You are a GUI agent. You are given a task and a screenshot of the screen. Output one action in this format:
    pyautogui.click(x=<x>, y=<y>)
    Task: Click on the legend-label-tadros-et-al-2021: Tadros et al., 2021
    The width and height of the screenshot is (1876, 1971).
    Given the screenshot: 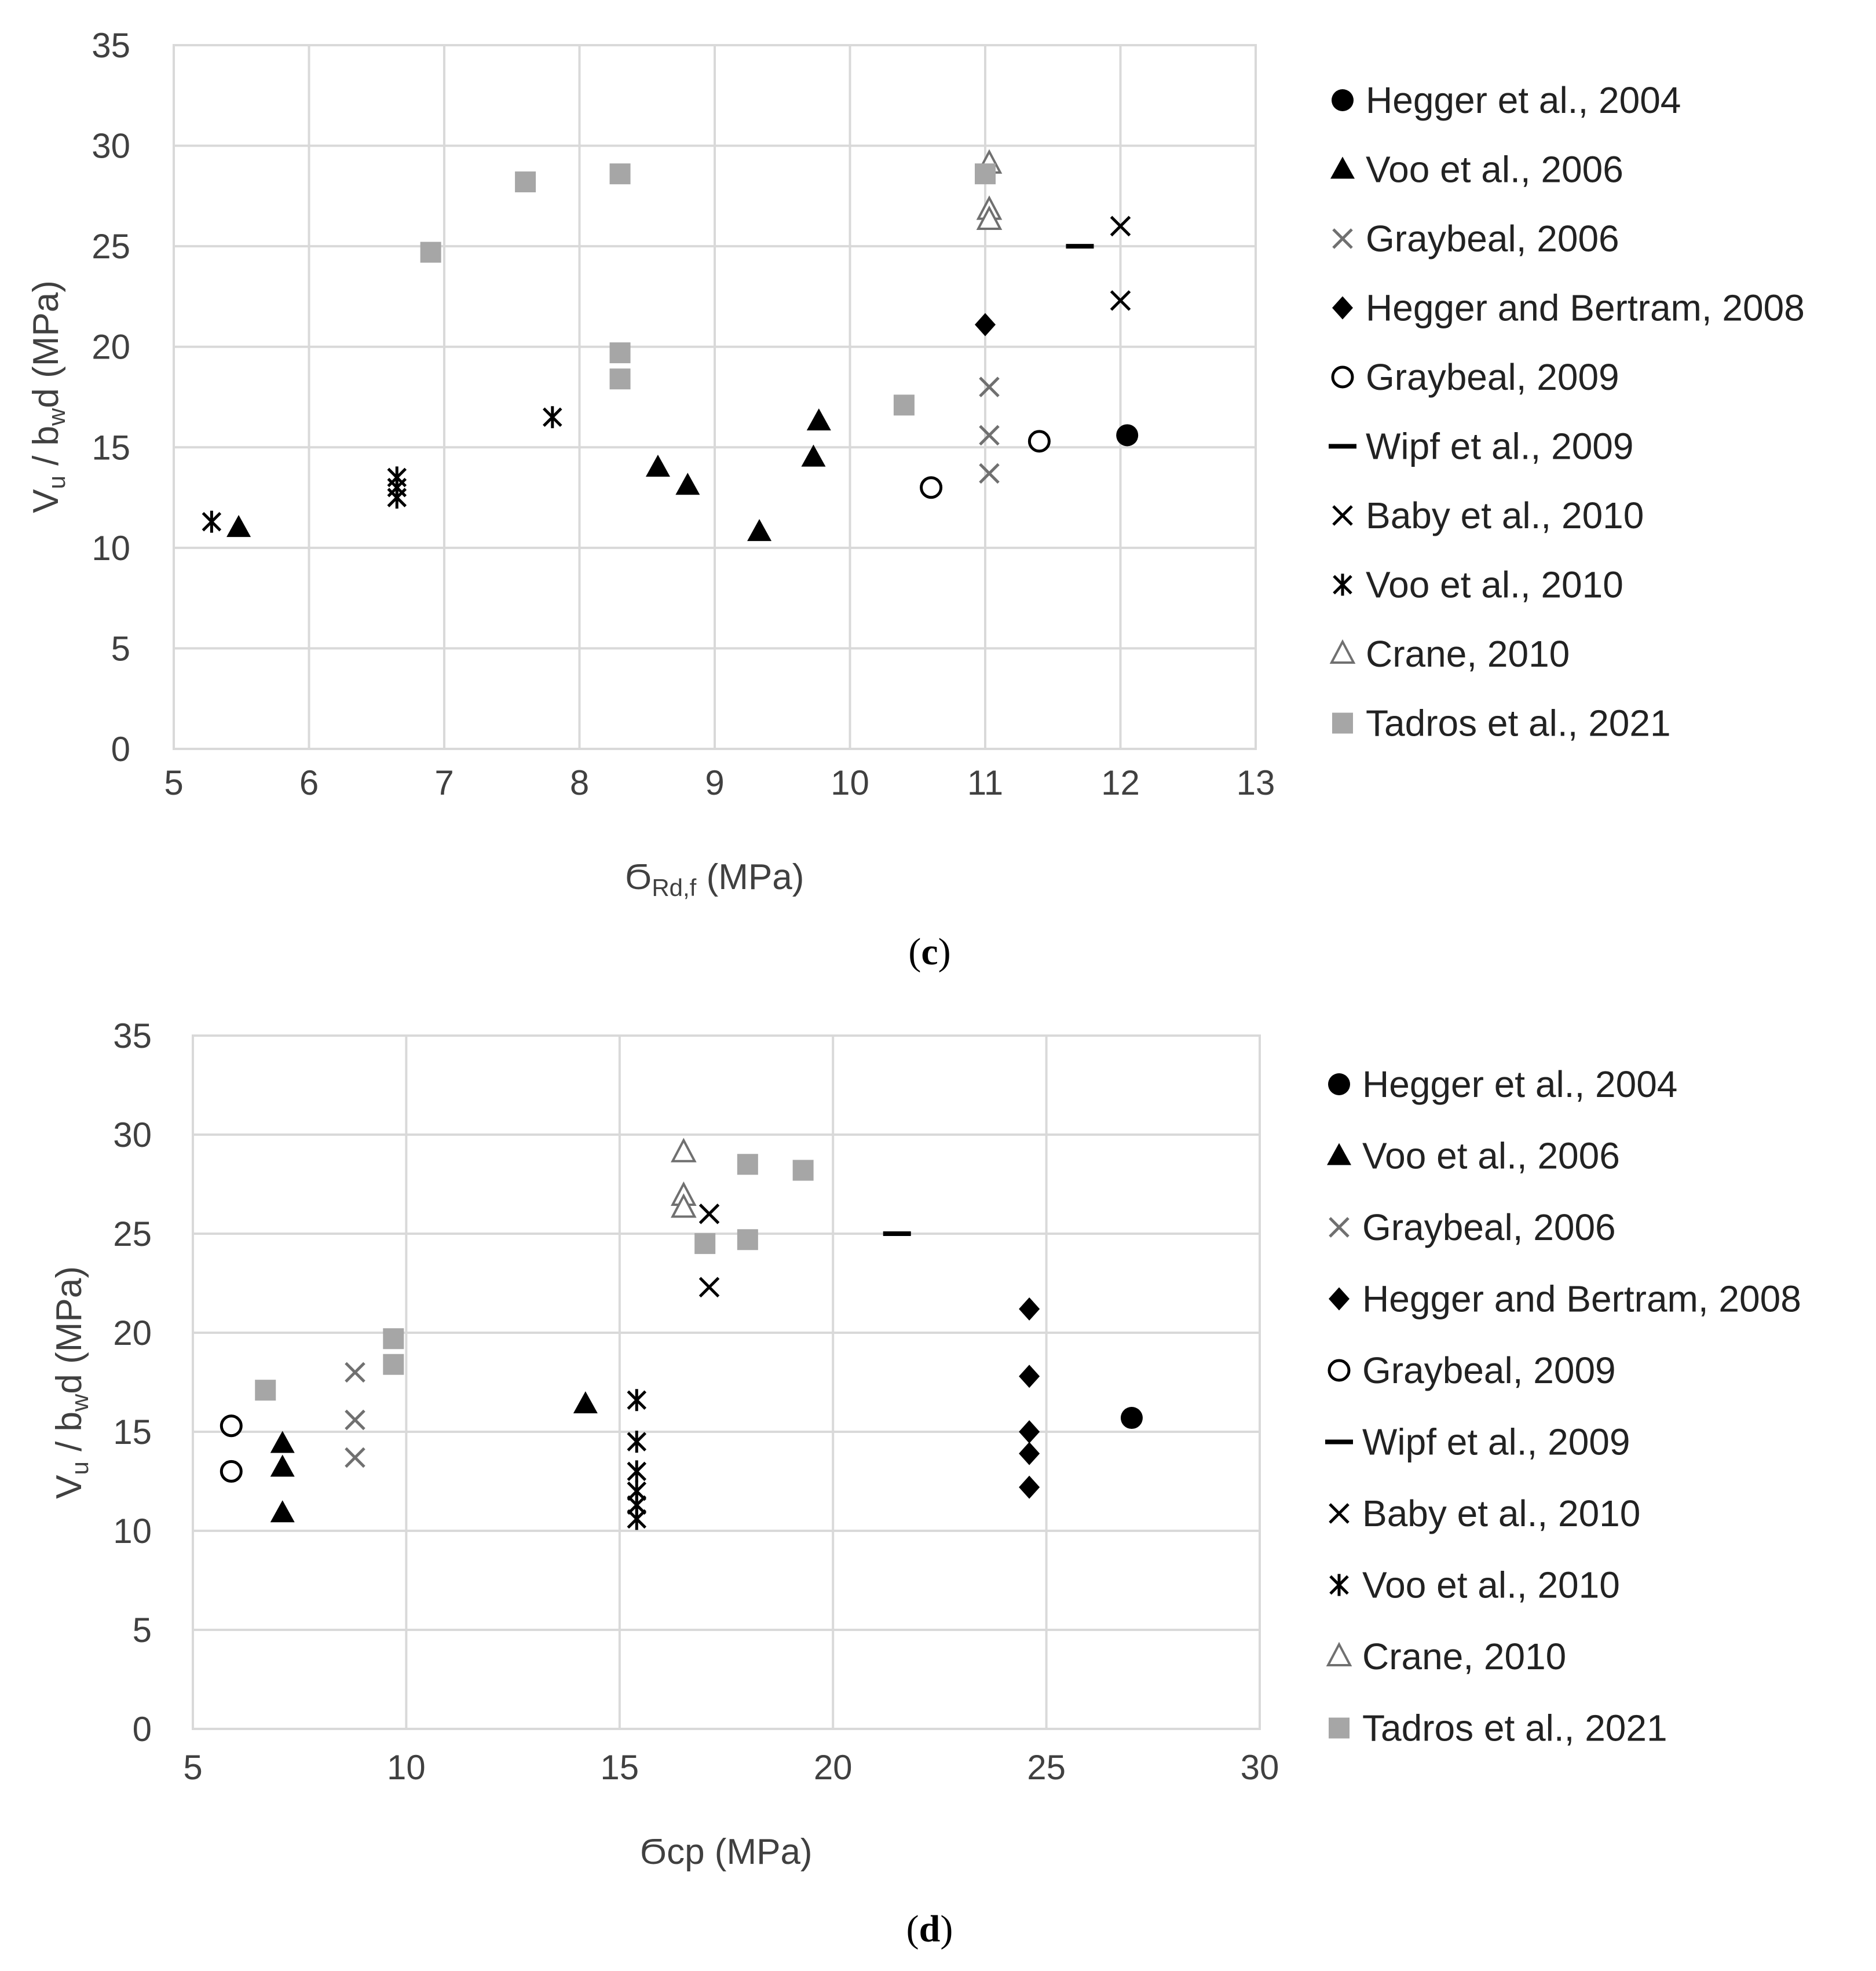 What is the action you would take?
    pyautogui.click(x=1514, y=1728)
    